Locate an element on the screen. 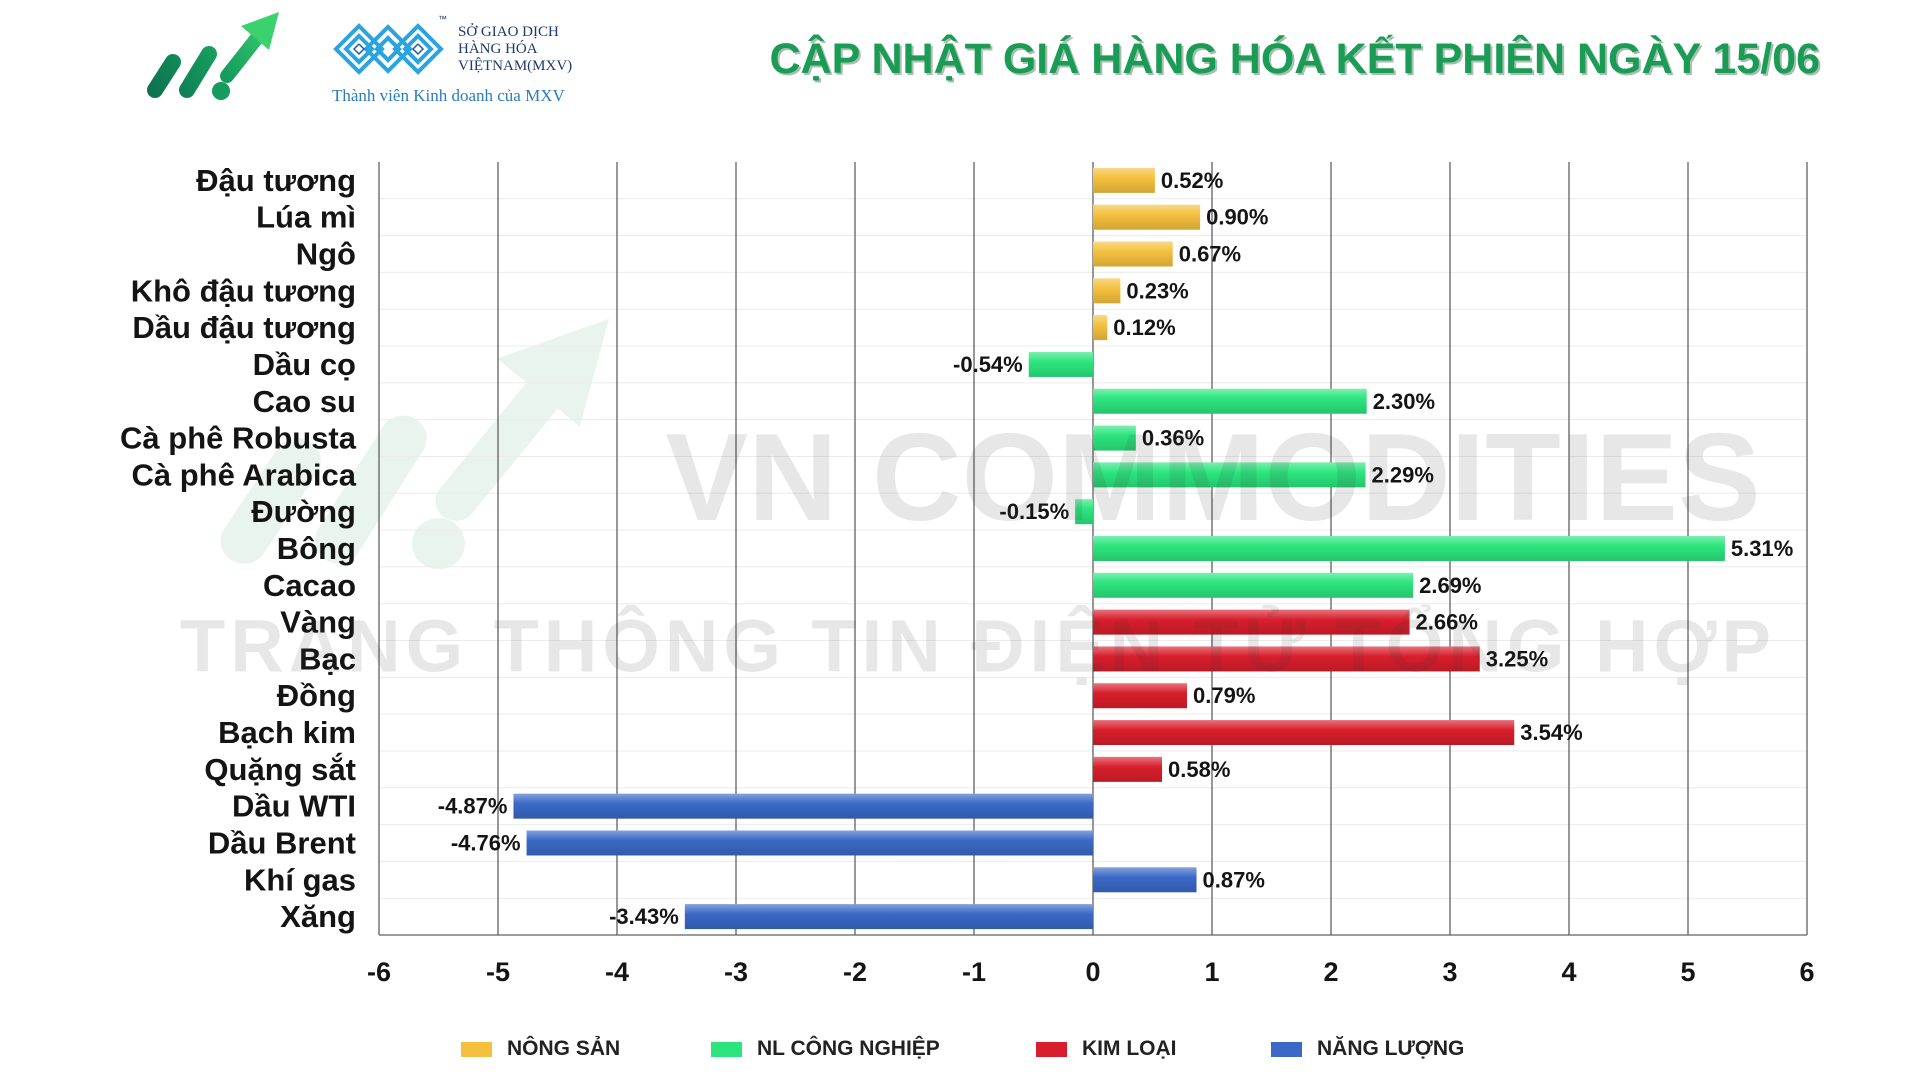  category-label-cacao: Cacao is located at coordinates (309, 585).